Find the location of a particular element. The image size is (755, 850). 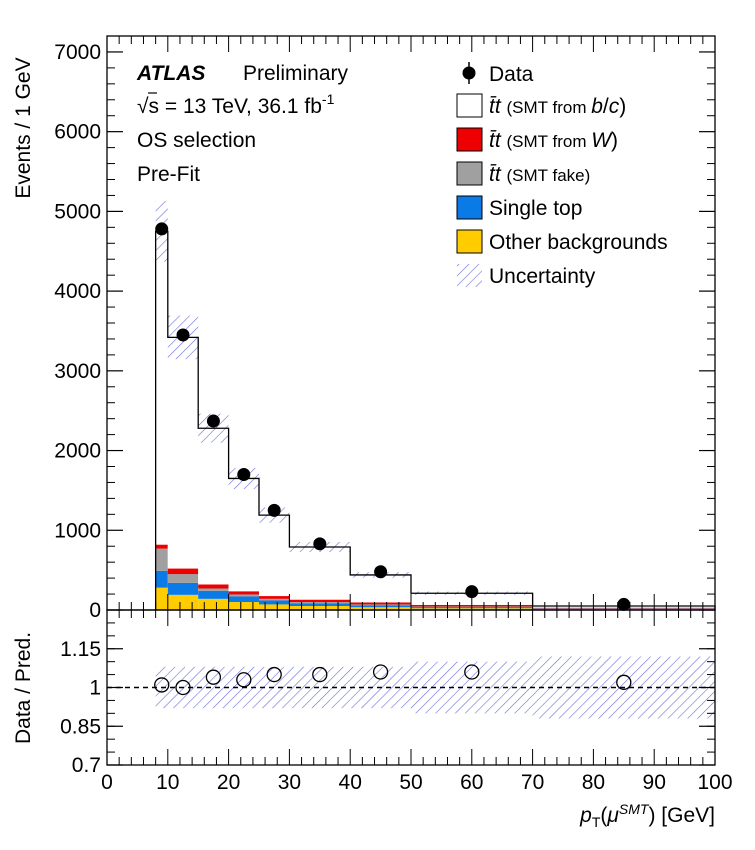

legend-tt-bc-tt: t̄t is located at coordinates (495, 106).